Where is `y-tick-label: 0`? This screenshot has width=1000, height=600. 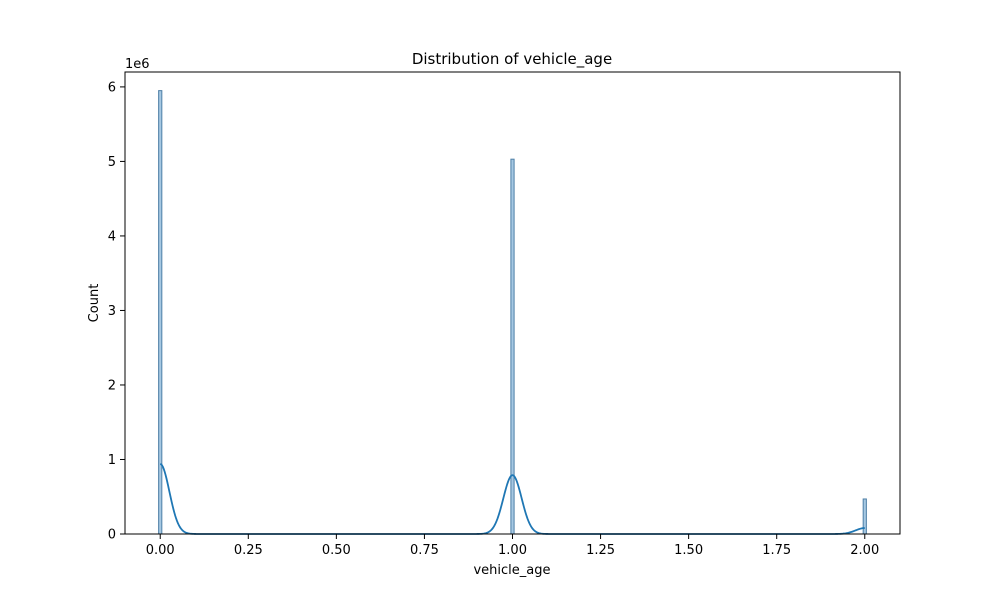 y-tick-label: 0 is located at coordinates (112, 535).